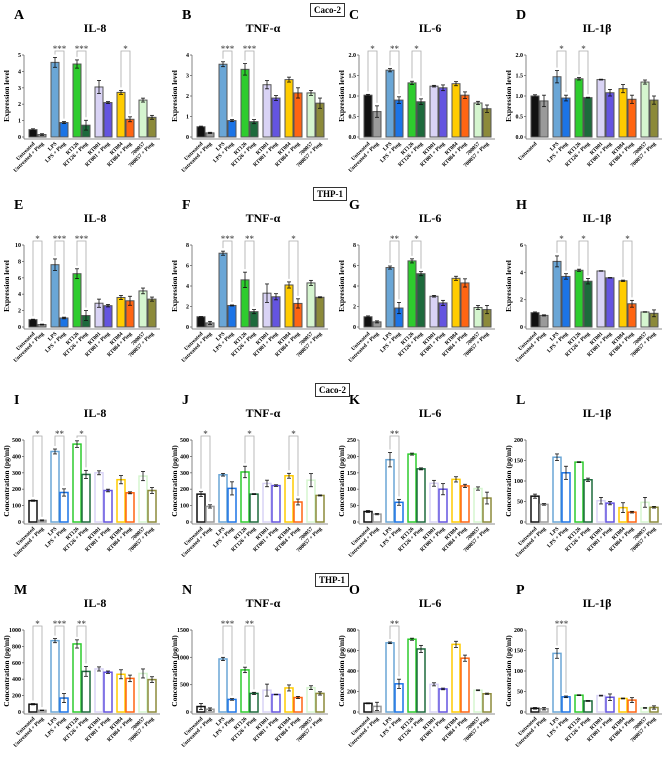 Image resolution: width=667 pixels, height=759 pixels. Describe the element at coordinates (16, 400) in the screenshot. I see `panel-letter: I` at that location.